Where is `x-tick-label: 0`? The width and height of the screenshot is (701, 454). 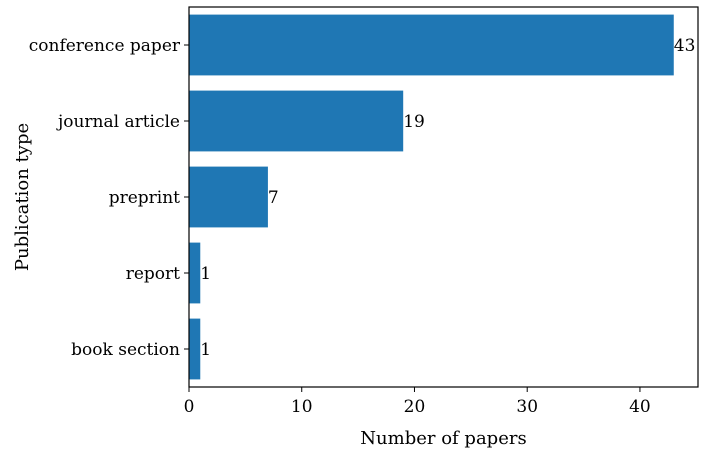
x-tick-label: 0 is located at coordinates (189, 407).